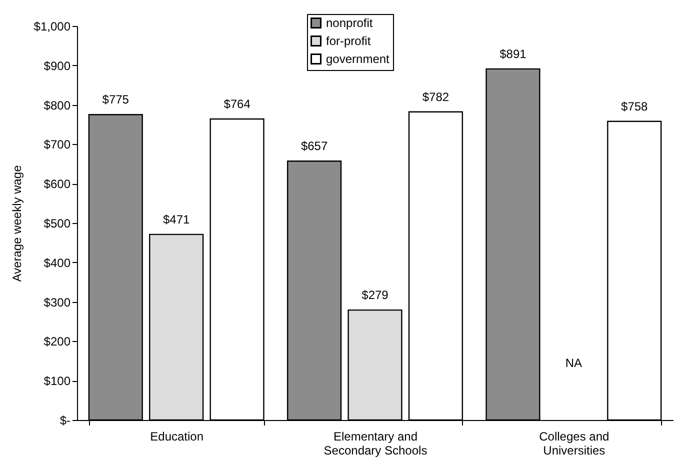 This screenshot has height=461, width=683. I want to click on x-tick-label: Education, so click(177, 437).